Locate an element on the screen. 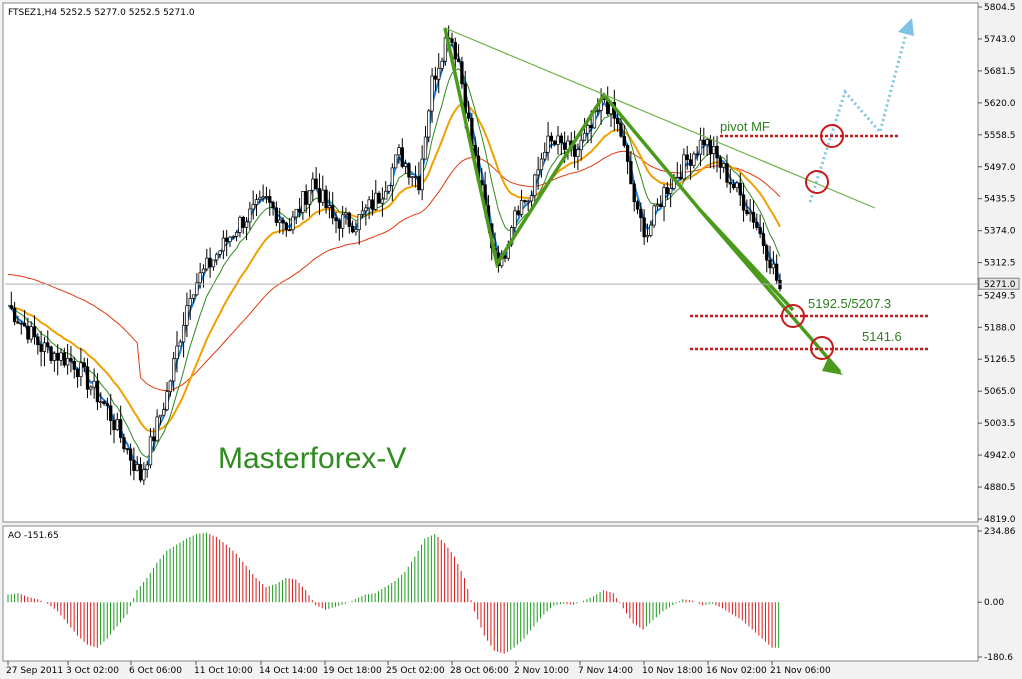 This screenshot has height=679, width=1022. time-tick-label: 21 Nov 06:00 is located at coordinates (800, 671).